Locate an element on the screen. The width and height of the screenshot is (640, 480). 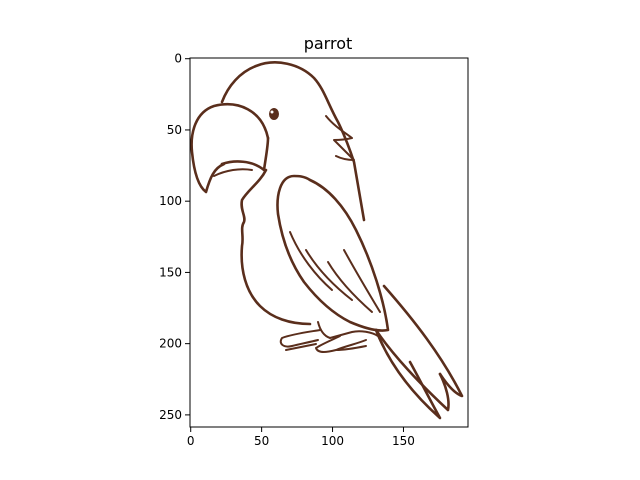
parrot-beak-upper is located at coordinates (230, 148).